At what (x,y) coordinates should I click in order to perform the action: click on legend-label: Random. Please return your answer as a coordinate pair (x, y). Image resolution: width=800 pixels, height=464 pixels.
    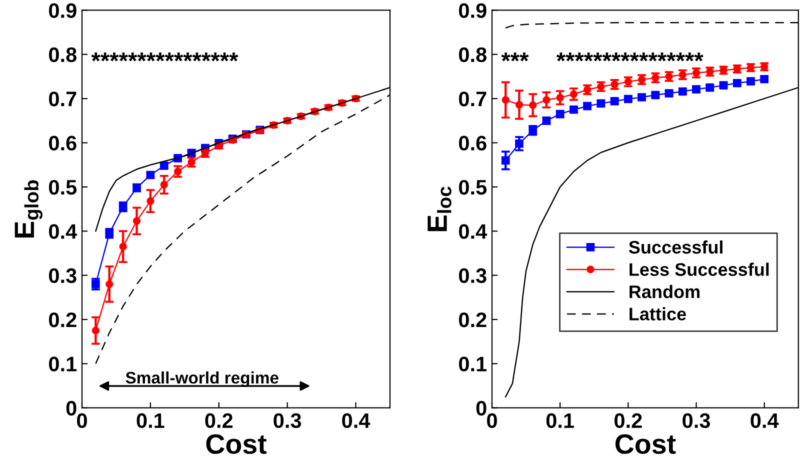
    Looking at the image, I should click on (665, 291).